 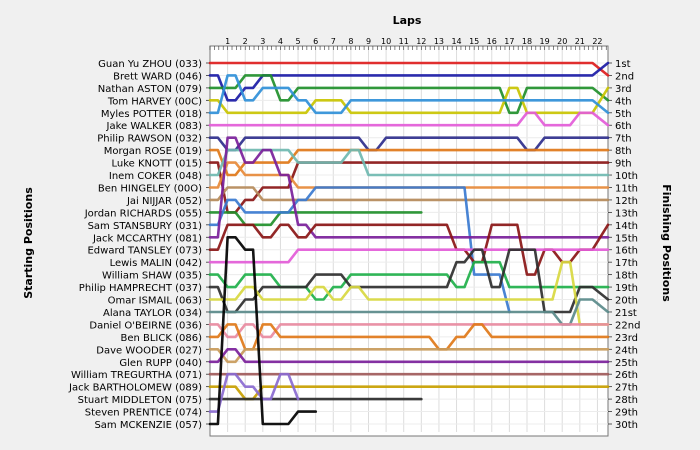 I want to click on driver-name-label: Myles POTTER (018), so click(x=151, y=114).